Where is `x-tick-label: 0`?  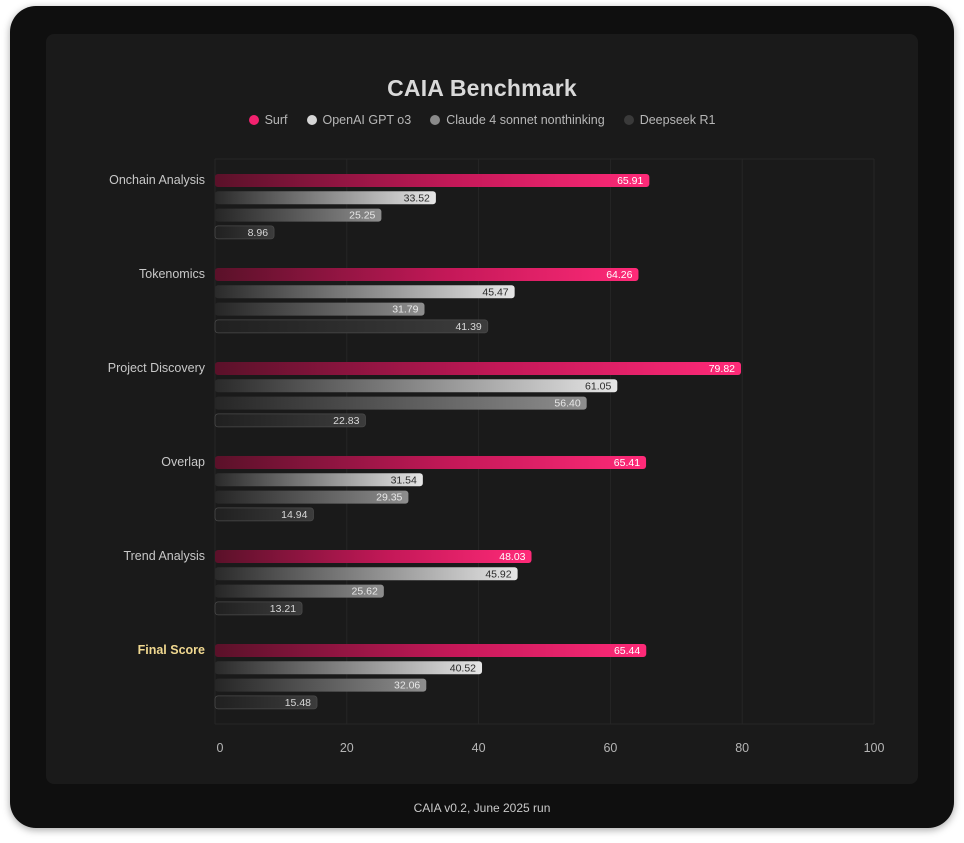
x-tick-label: 0 is located at coordinates (220, 748).